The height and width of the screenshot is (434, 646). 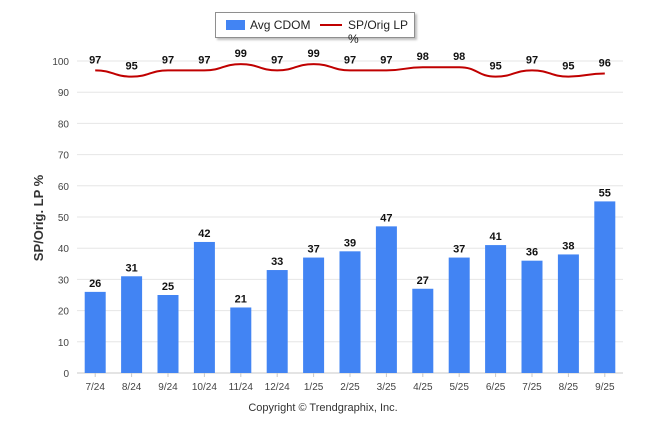 What do you see at coordinates (95, 284) in the screenshot?
I see `bar-data-label: 26` at bounding box center [95, 284].